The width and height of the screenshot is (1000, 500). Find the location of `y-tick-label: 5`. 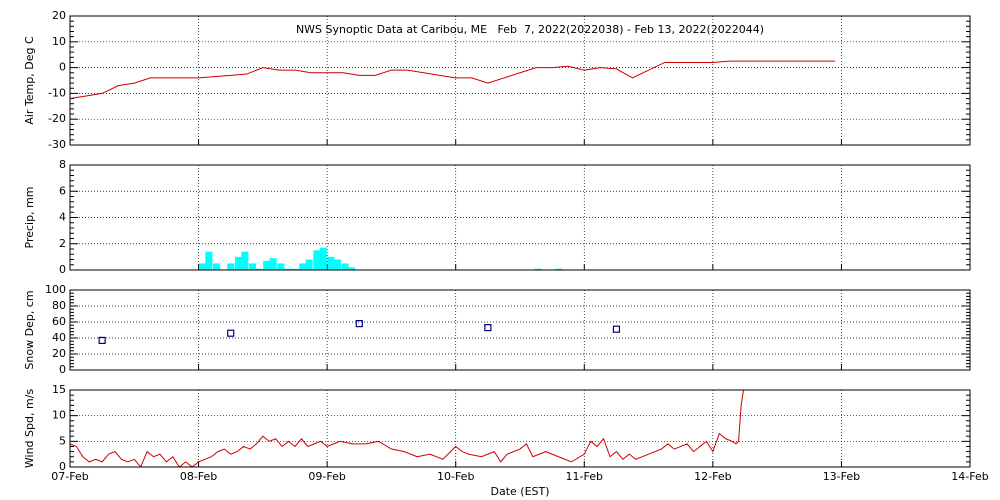

y-tick-label: 5 is located at coordinates (62, 440).